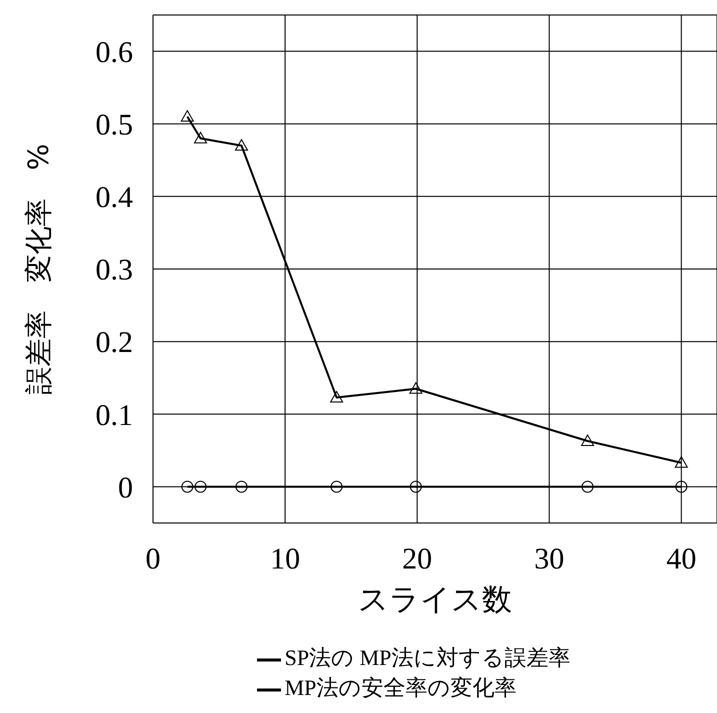 The image size is (717, 713). What do you see at coordinates (285, 559) in the screenshot?
I see `x-tick-label: 10` at bounding box center [285, 559].